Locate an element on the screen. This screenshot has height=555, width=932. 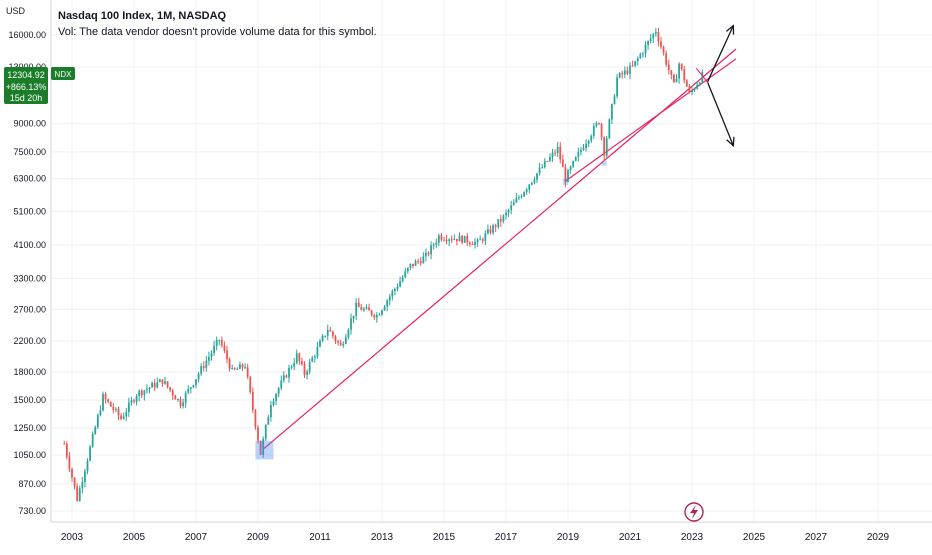
trendline is located at coordinates (651, 120).